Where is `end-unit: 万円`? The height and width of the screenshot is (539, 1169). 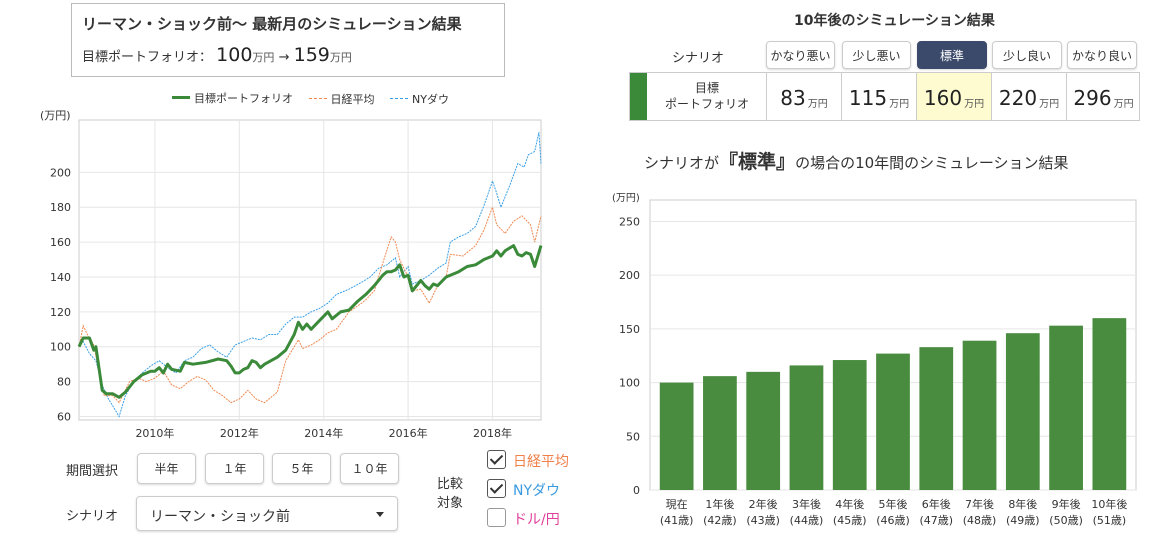 end-unit: 万円 is located at coordinates (340, 57).